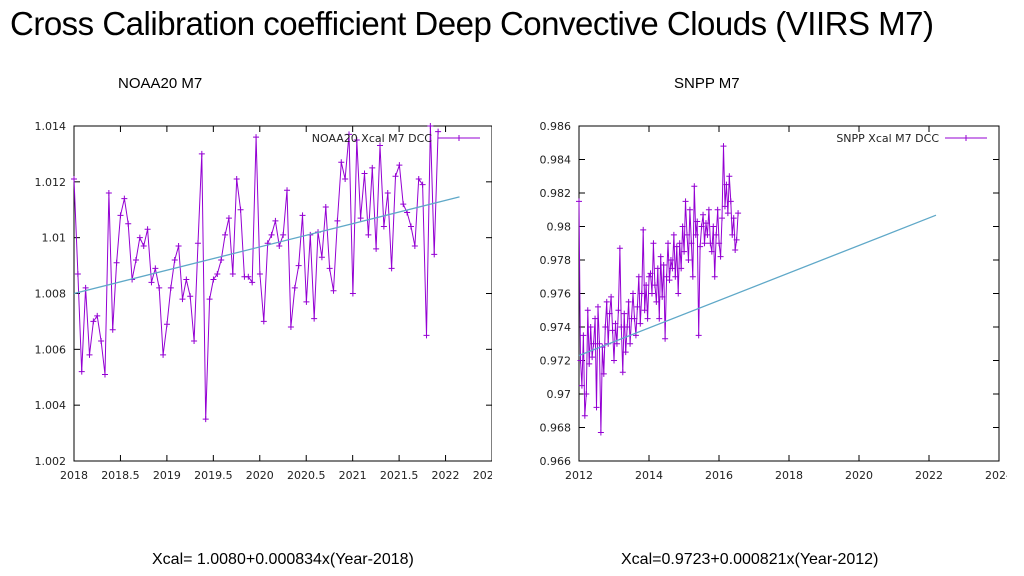 Image resolution: width=1024 pixels, height=576 pixels. I want to click on x-tick-label: 2022, so click(446, 475).